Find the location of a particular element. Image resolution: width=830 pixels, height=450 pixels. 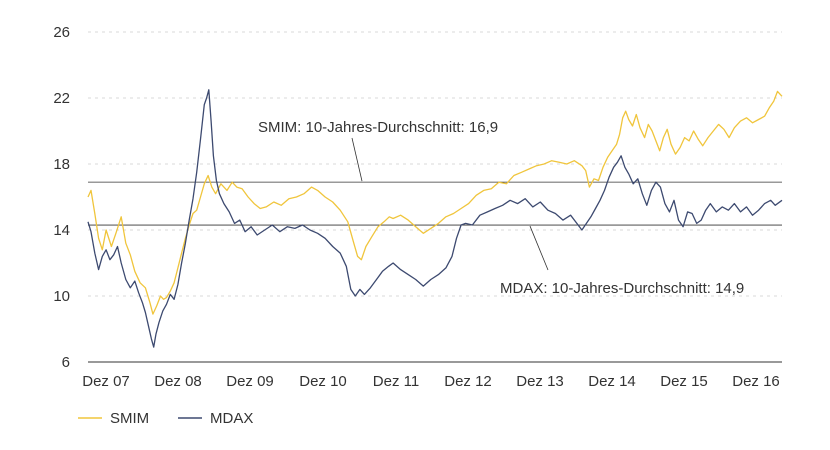

x-tick-label: Dez 09 is located at coordinates (250, 381).